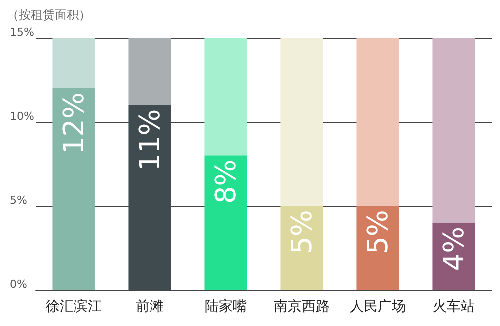 The height and width of the screenshot is (326, 500). I want to click on x-tick-label: 人民广场, so click(378, 307).